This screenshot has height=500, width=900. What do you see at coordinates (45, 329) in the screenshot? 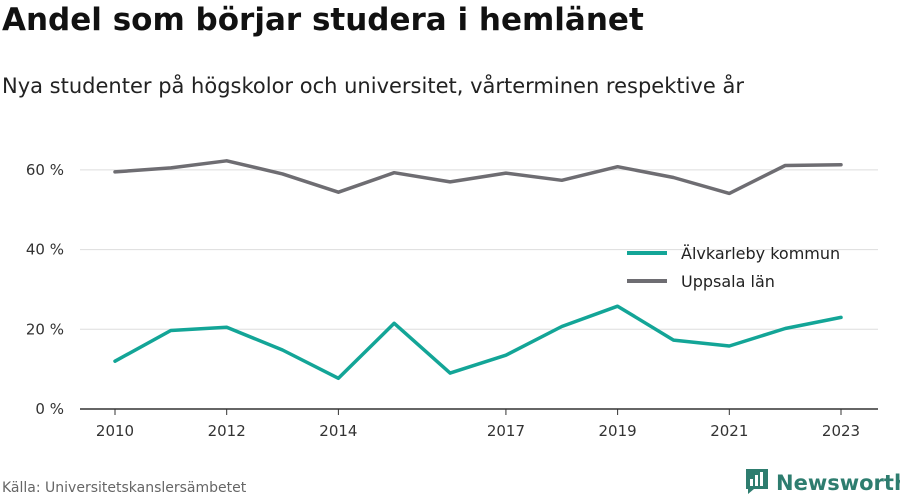
I see `y-tick-label: 20 %` at bounding box center [45, 329].